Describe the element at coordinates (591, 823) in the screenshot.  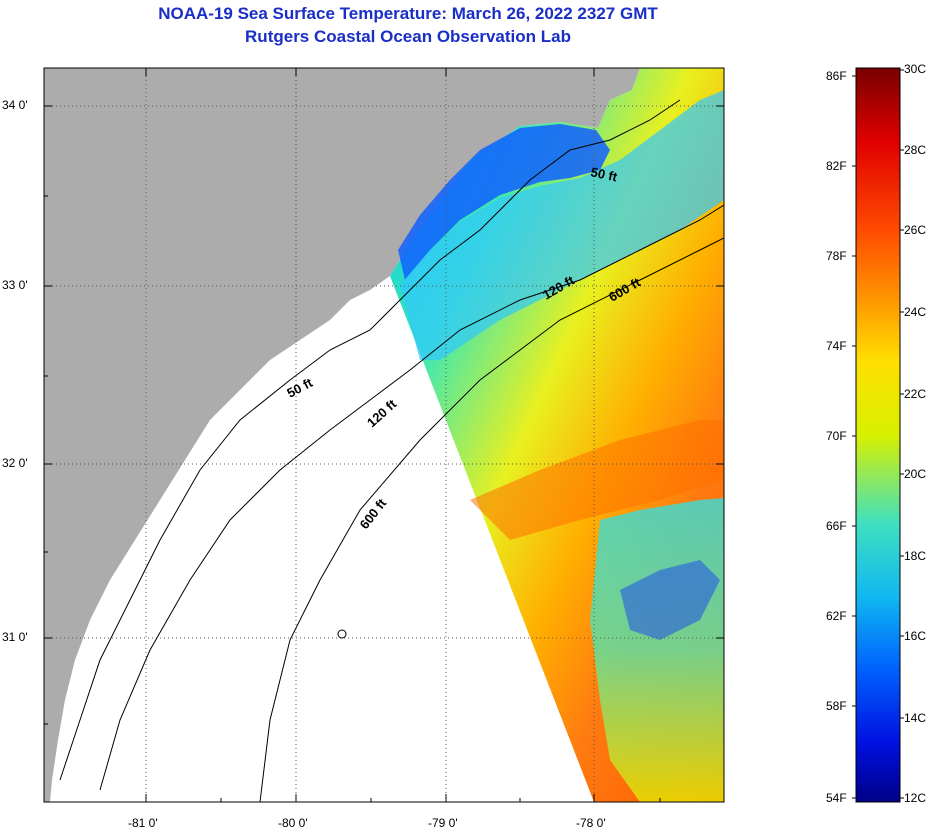
I see `lon-label-78: -78 0'` at that location.